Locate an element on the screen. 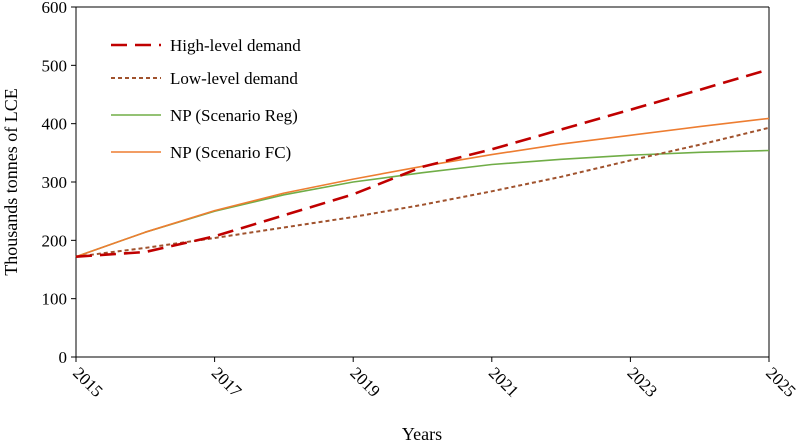 The width and height of the screenshot is (800, 444). y-tick-label: 300 is located at coordinates (55, 182).